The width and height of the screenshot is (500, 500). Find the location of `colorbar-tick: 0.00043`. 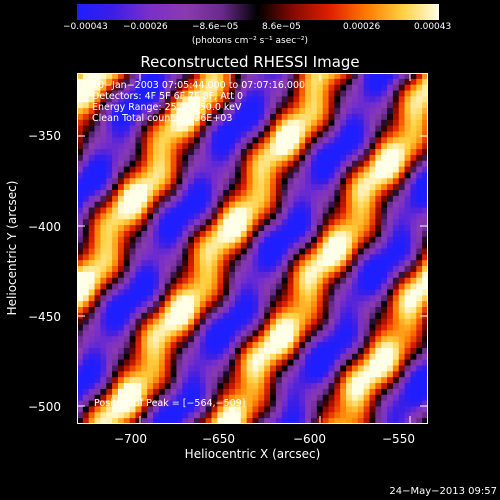

colorbar-tick: 0.00043 is located at coordinates (433, 27).